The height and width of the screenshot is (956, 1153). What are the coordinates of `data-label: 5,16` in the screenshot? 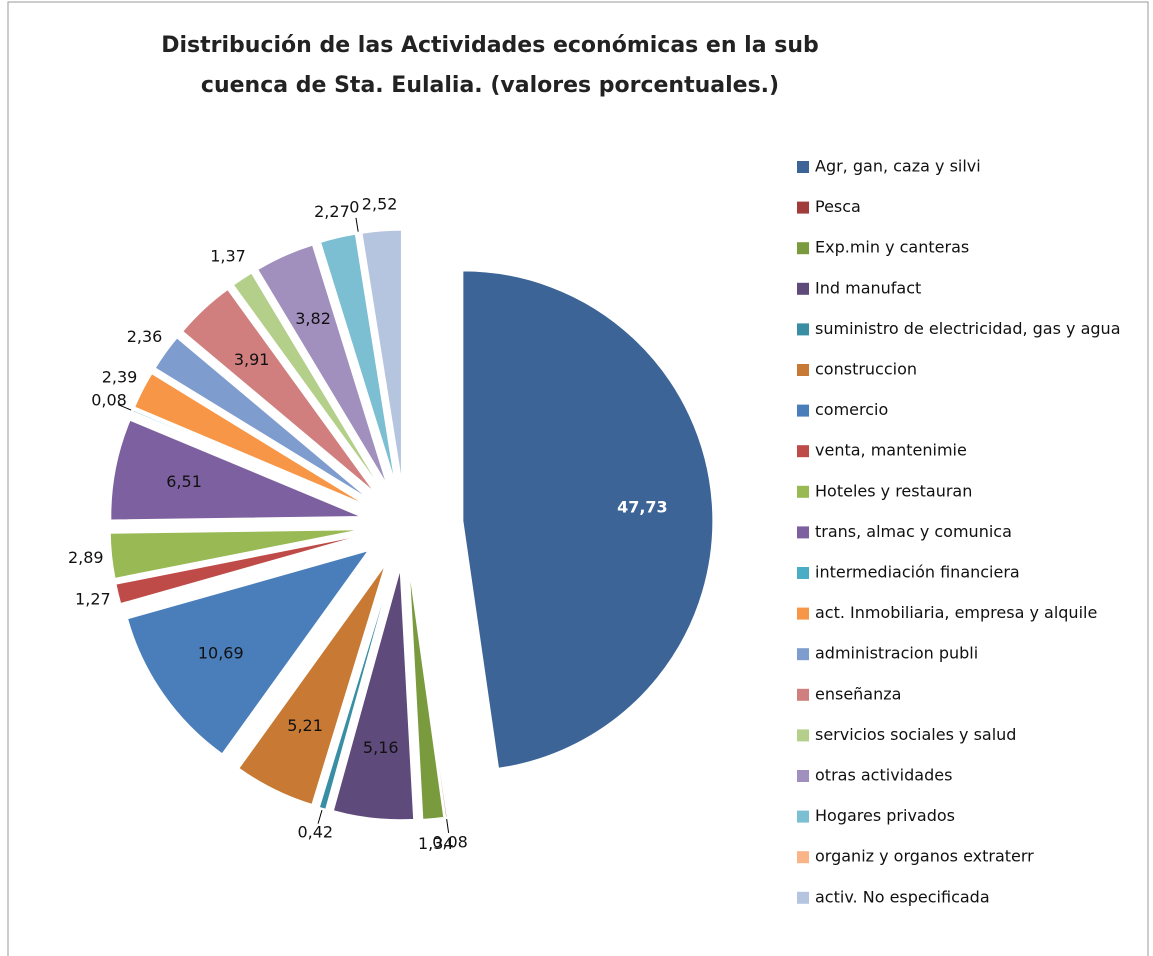 It's located at (381, 747).